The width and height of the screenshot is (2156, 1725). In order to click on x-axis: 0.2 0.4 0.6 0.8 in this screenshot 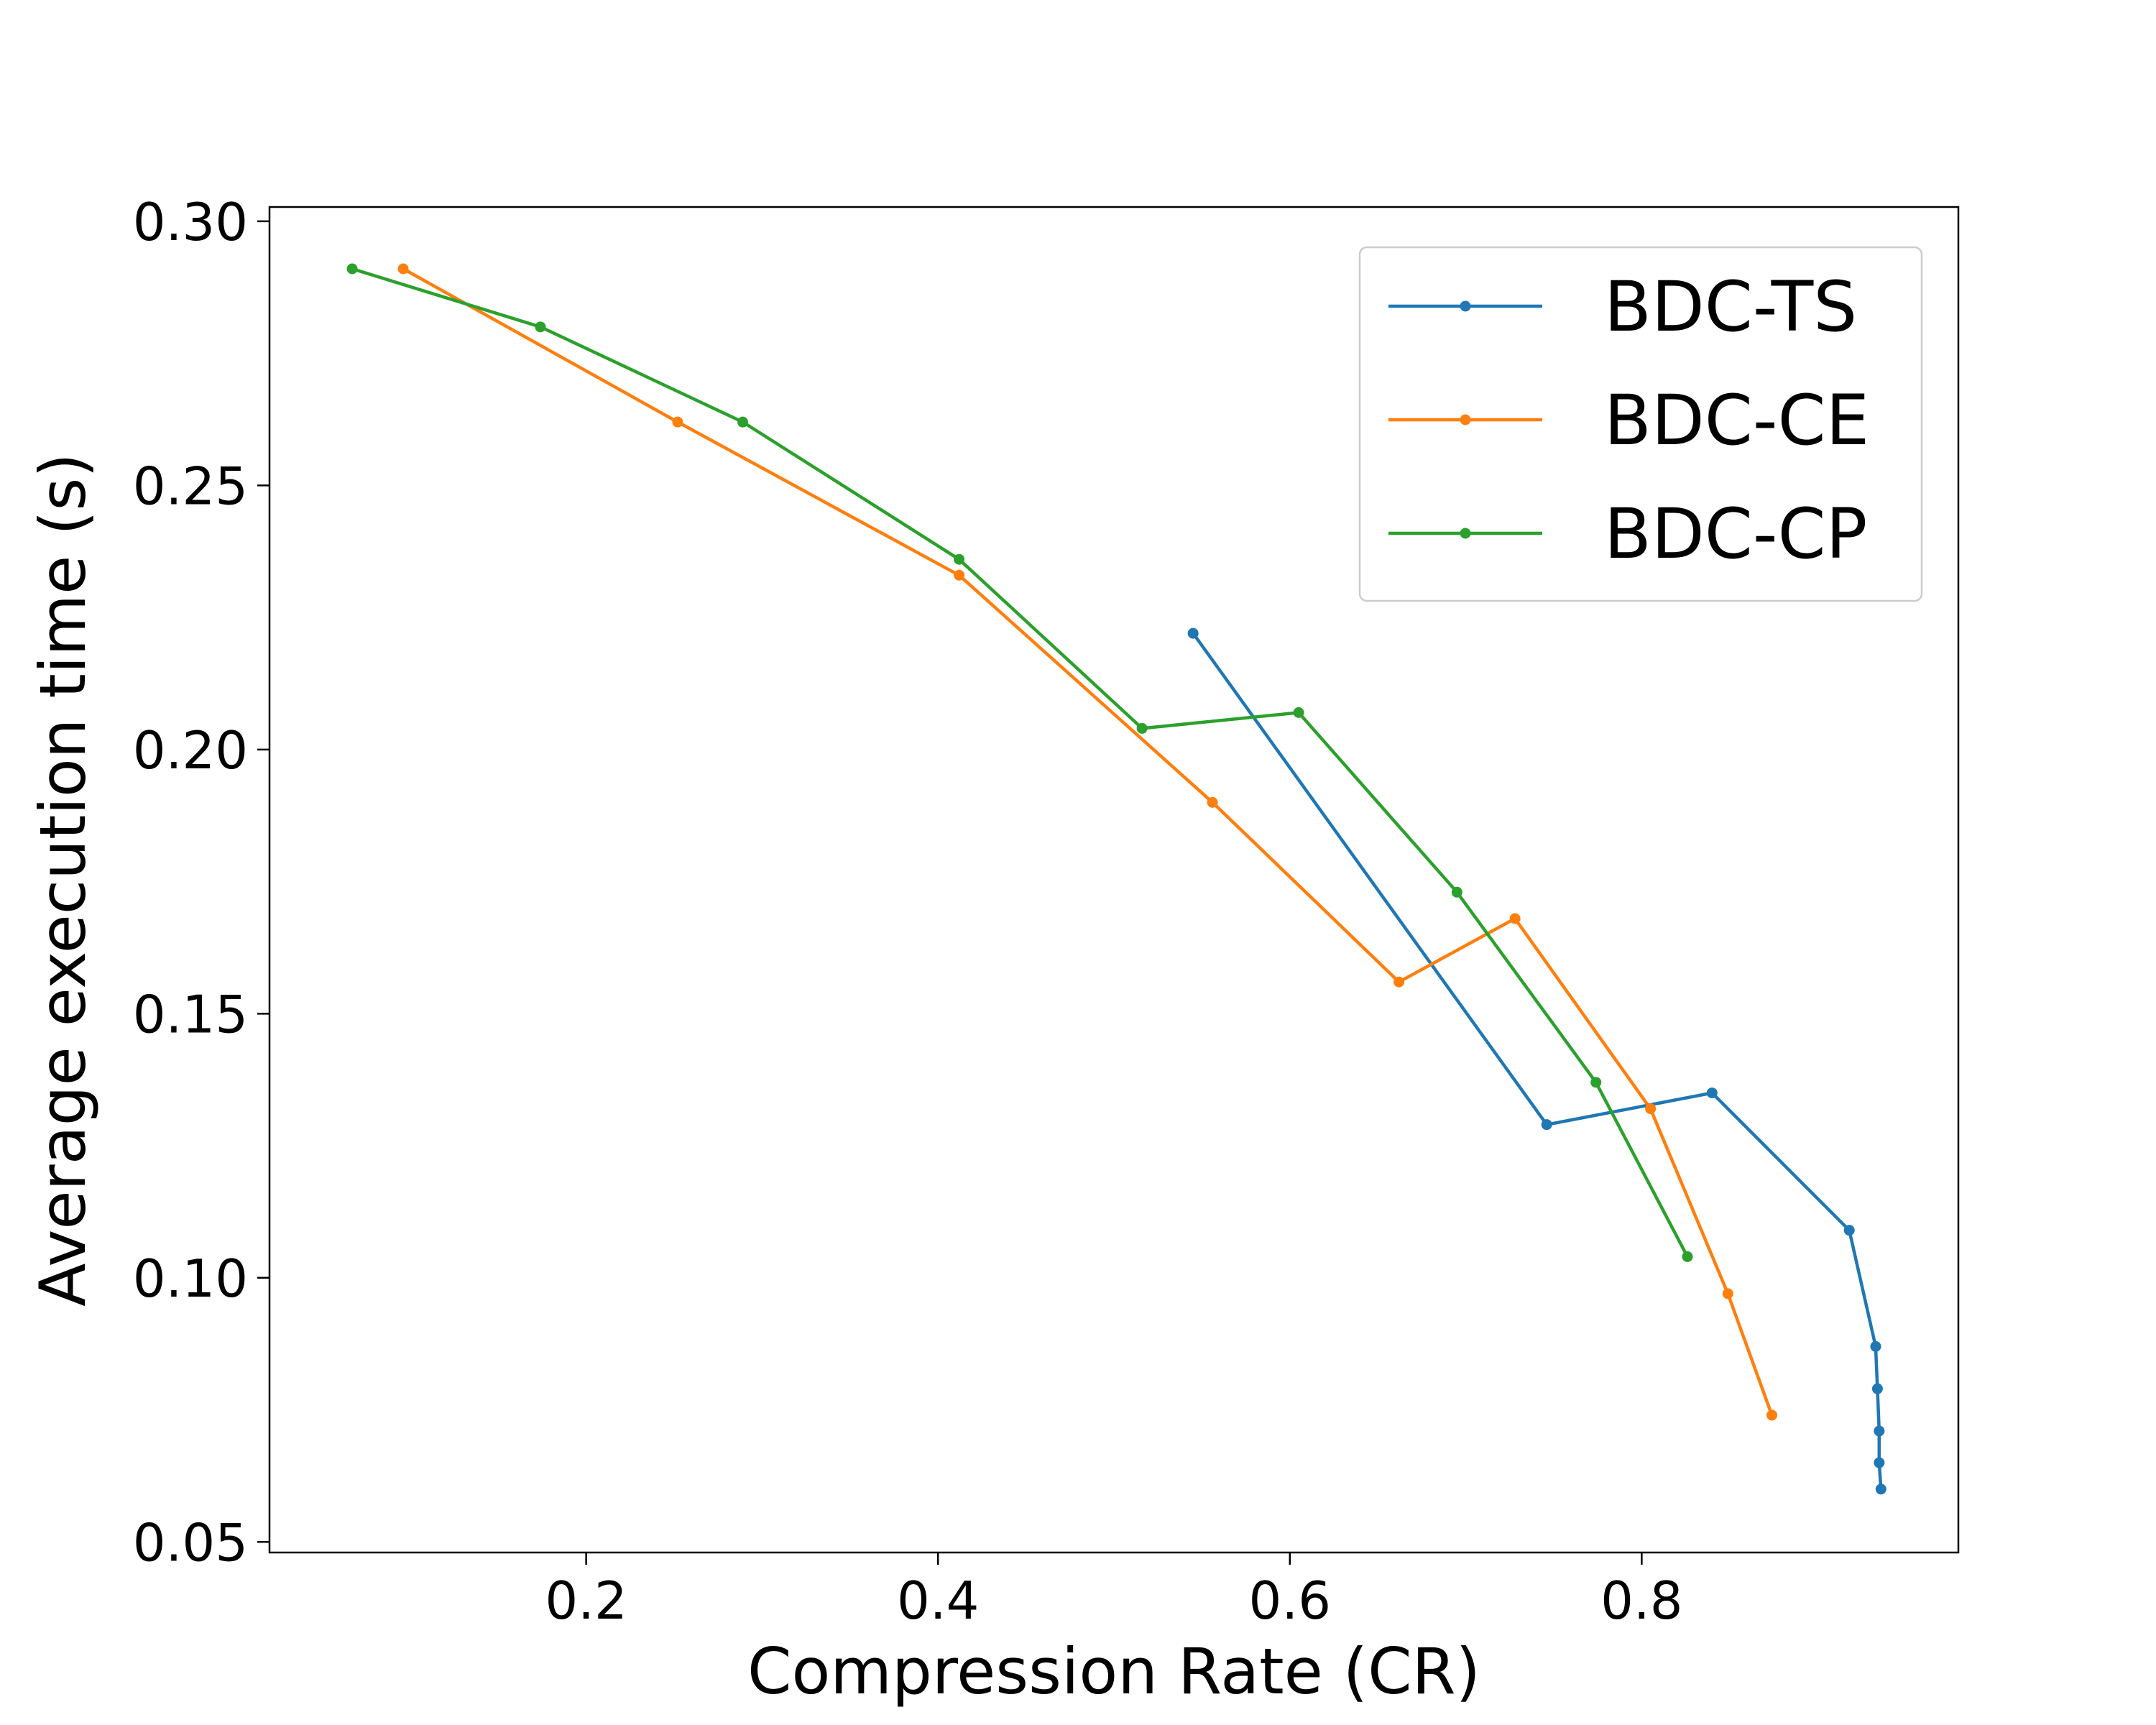, I will do `click(1114, 1591)`.